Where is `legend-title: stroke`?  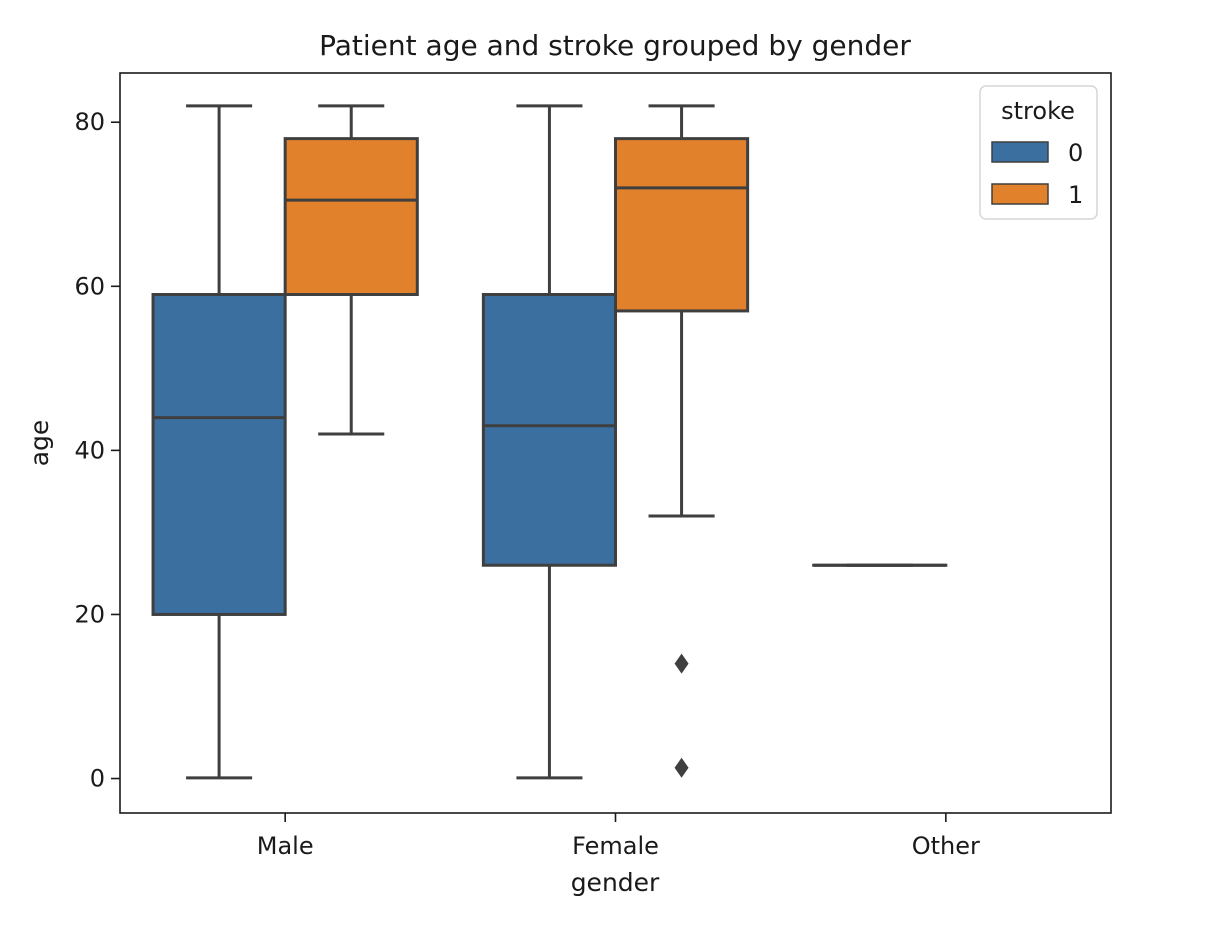
legend-title: stroke is located at coordinates (1038, 111).